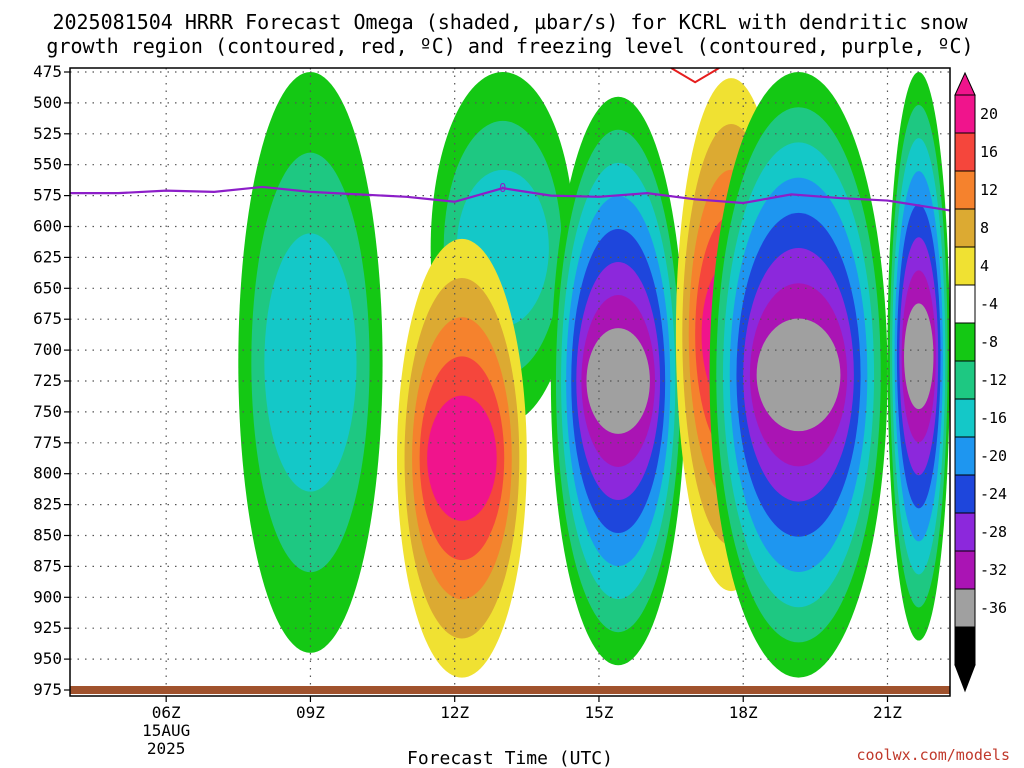  I want to click on dendritic-growth-contour, so click(695, 76).